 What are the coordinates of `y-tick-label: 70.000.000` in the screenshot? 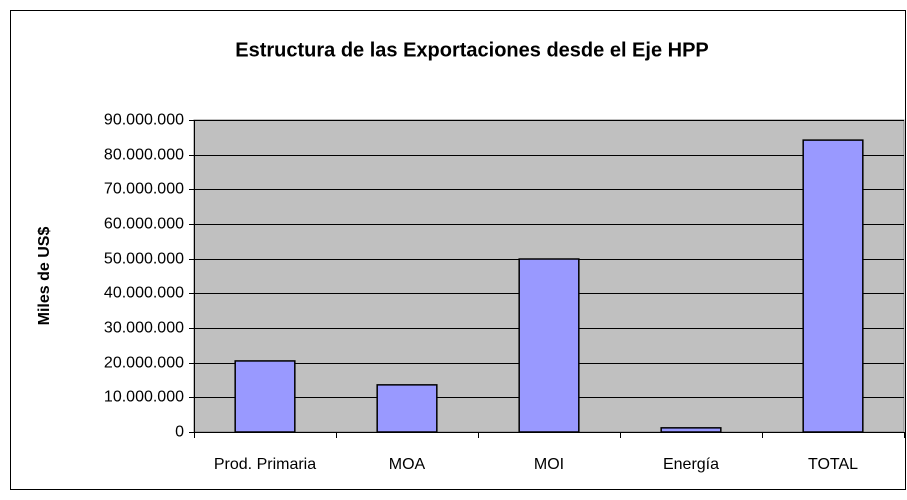 It's located at (144, 189).